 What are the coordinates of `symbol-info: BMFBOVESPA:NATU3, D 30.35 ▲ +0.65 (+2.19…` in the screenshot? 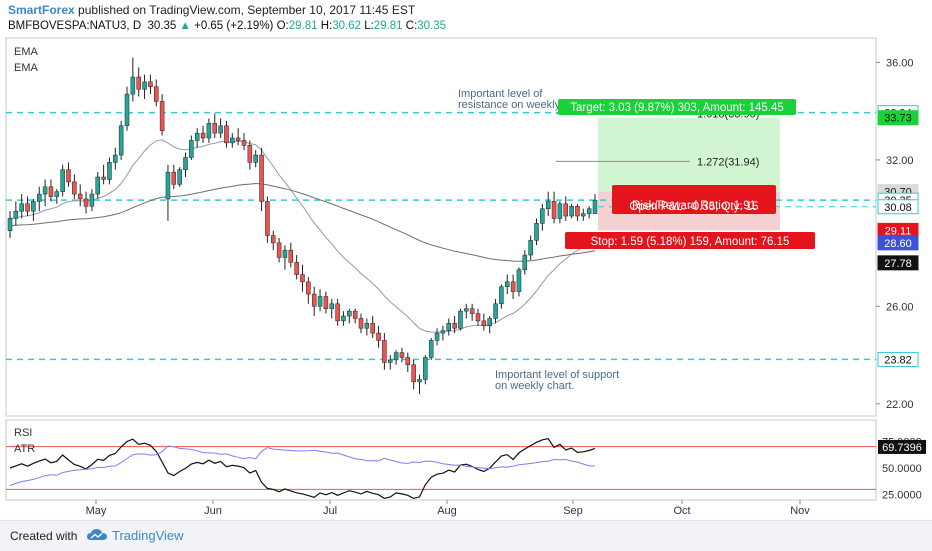 It's located at (227, 26).